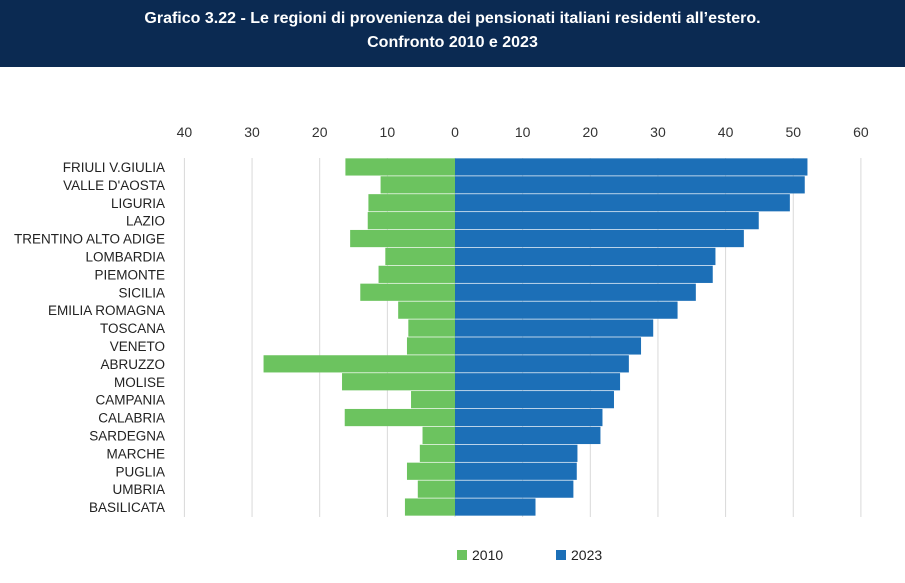 The image size is (905, 583). I want to click on legend-label-2010: 2010, so click(487, 555).